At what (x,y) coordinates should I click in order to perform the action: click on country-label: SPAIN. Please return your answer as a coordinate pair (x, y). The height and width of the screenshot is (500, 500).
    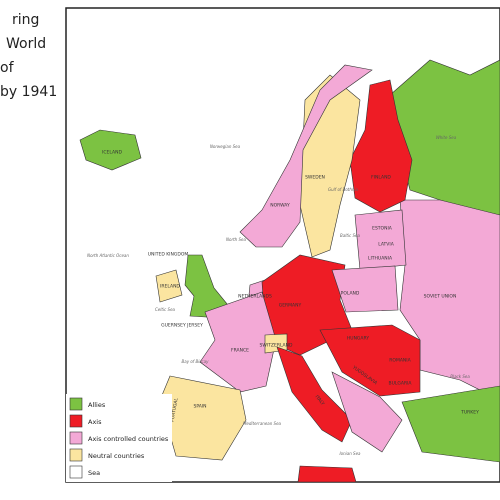
    Looking at the image, I should click on (199, 407).